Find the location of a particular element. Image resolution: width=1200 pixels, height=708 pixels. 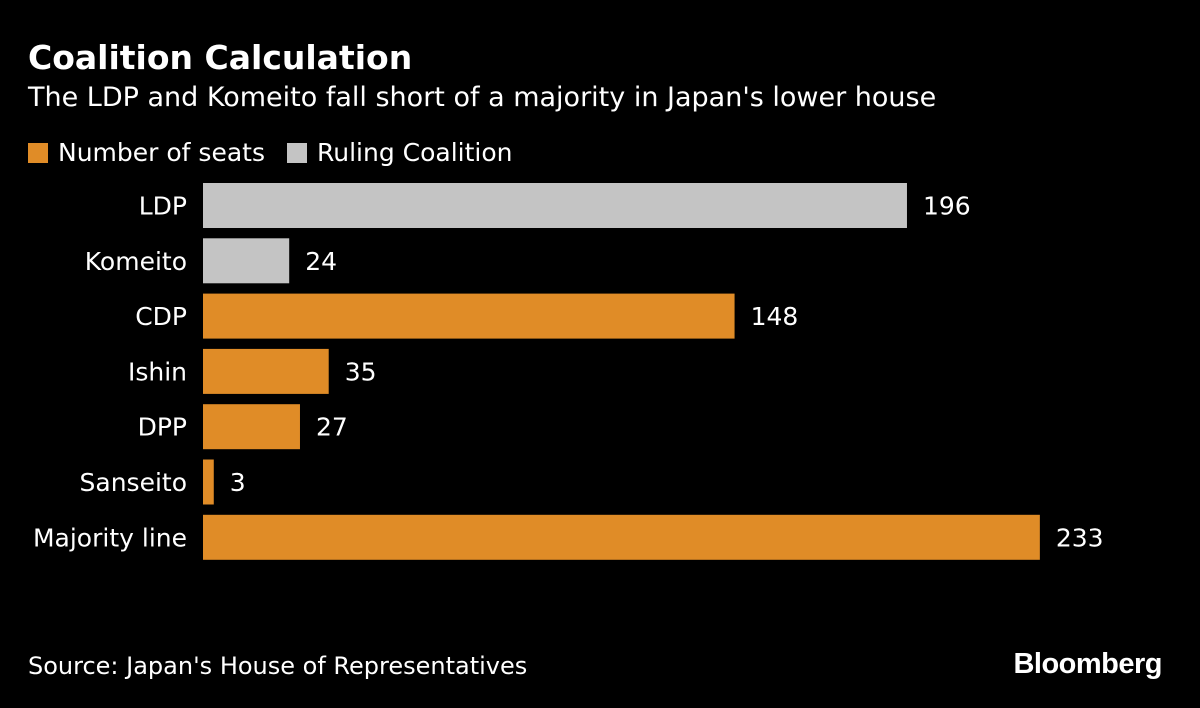

chart-legend: Number of seats Ruling Coalition is located at coordinates (281, 152).